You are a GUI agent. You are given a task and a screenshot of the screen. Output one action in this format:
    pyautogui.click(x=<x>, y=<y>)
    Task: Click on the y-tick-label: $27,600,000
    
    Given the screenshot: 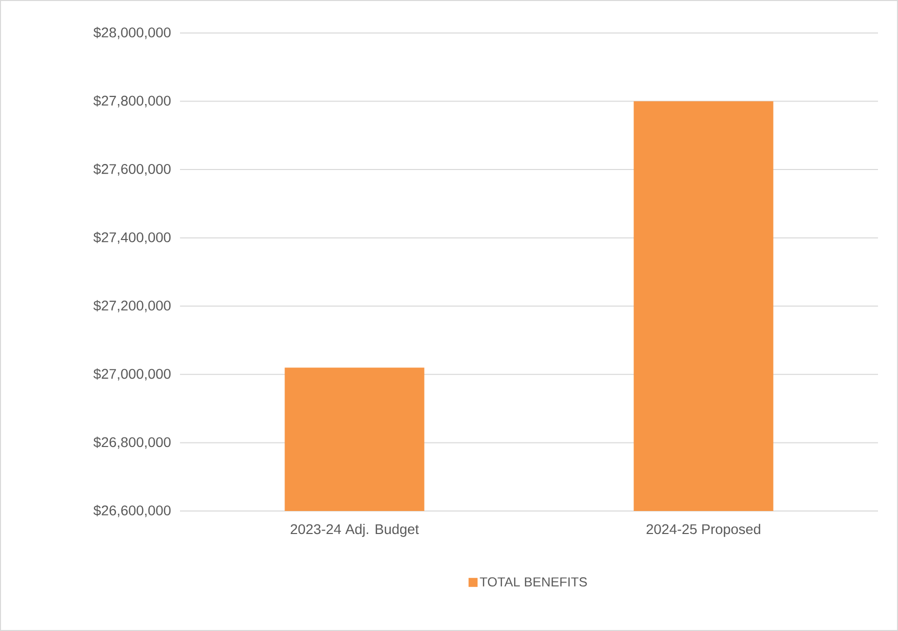 What is the action you would take?
    pyautogui.click(x=132, y=169)
    